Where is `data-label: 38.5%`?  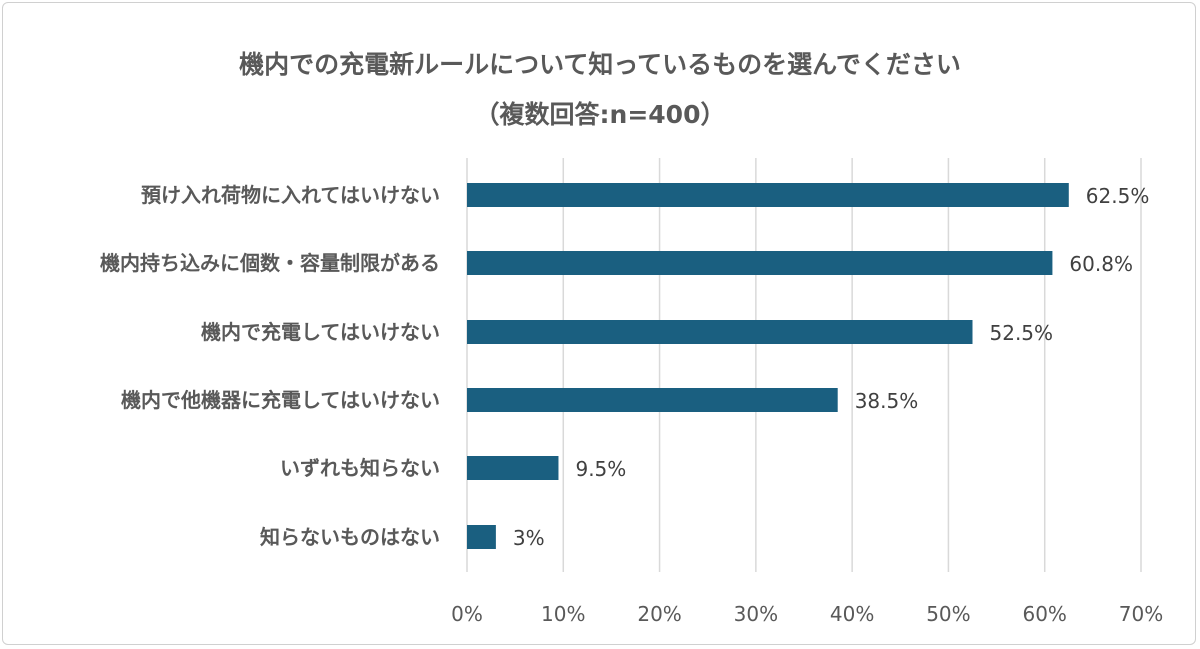 data-label: 38.5% is located at coordinates (887, 401).